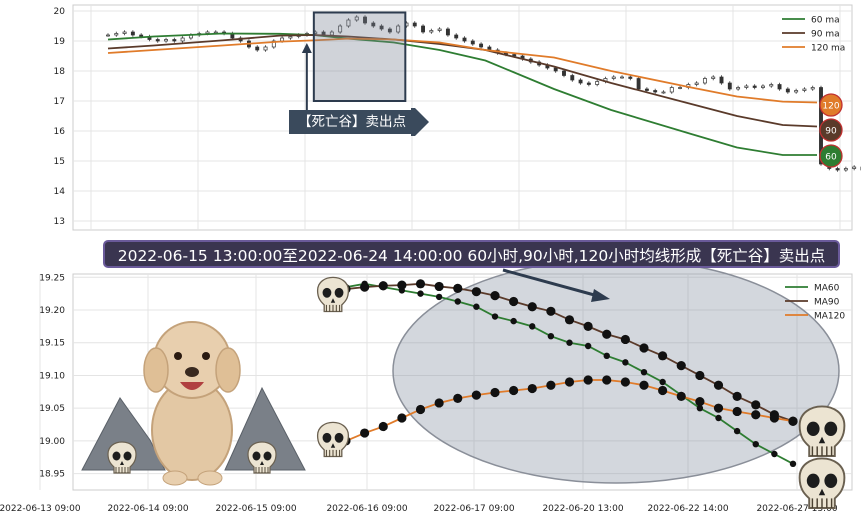 The image size is (861, 520). I want to click on top-y-tick-label: 18, so click(60, 72).